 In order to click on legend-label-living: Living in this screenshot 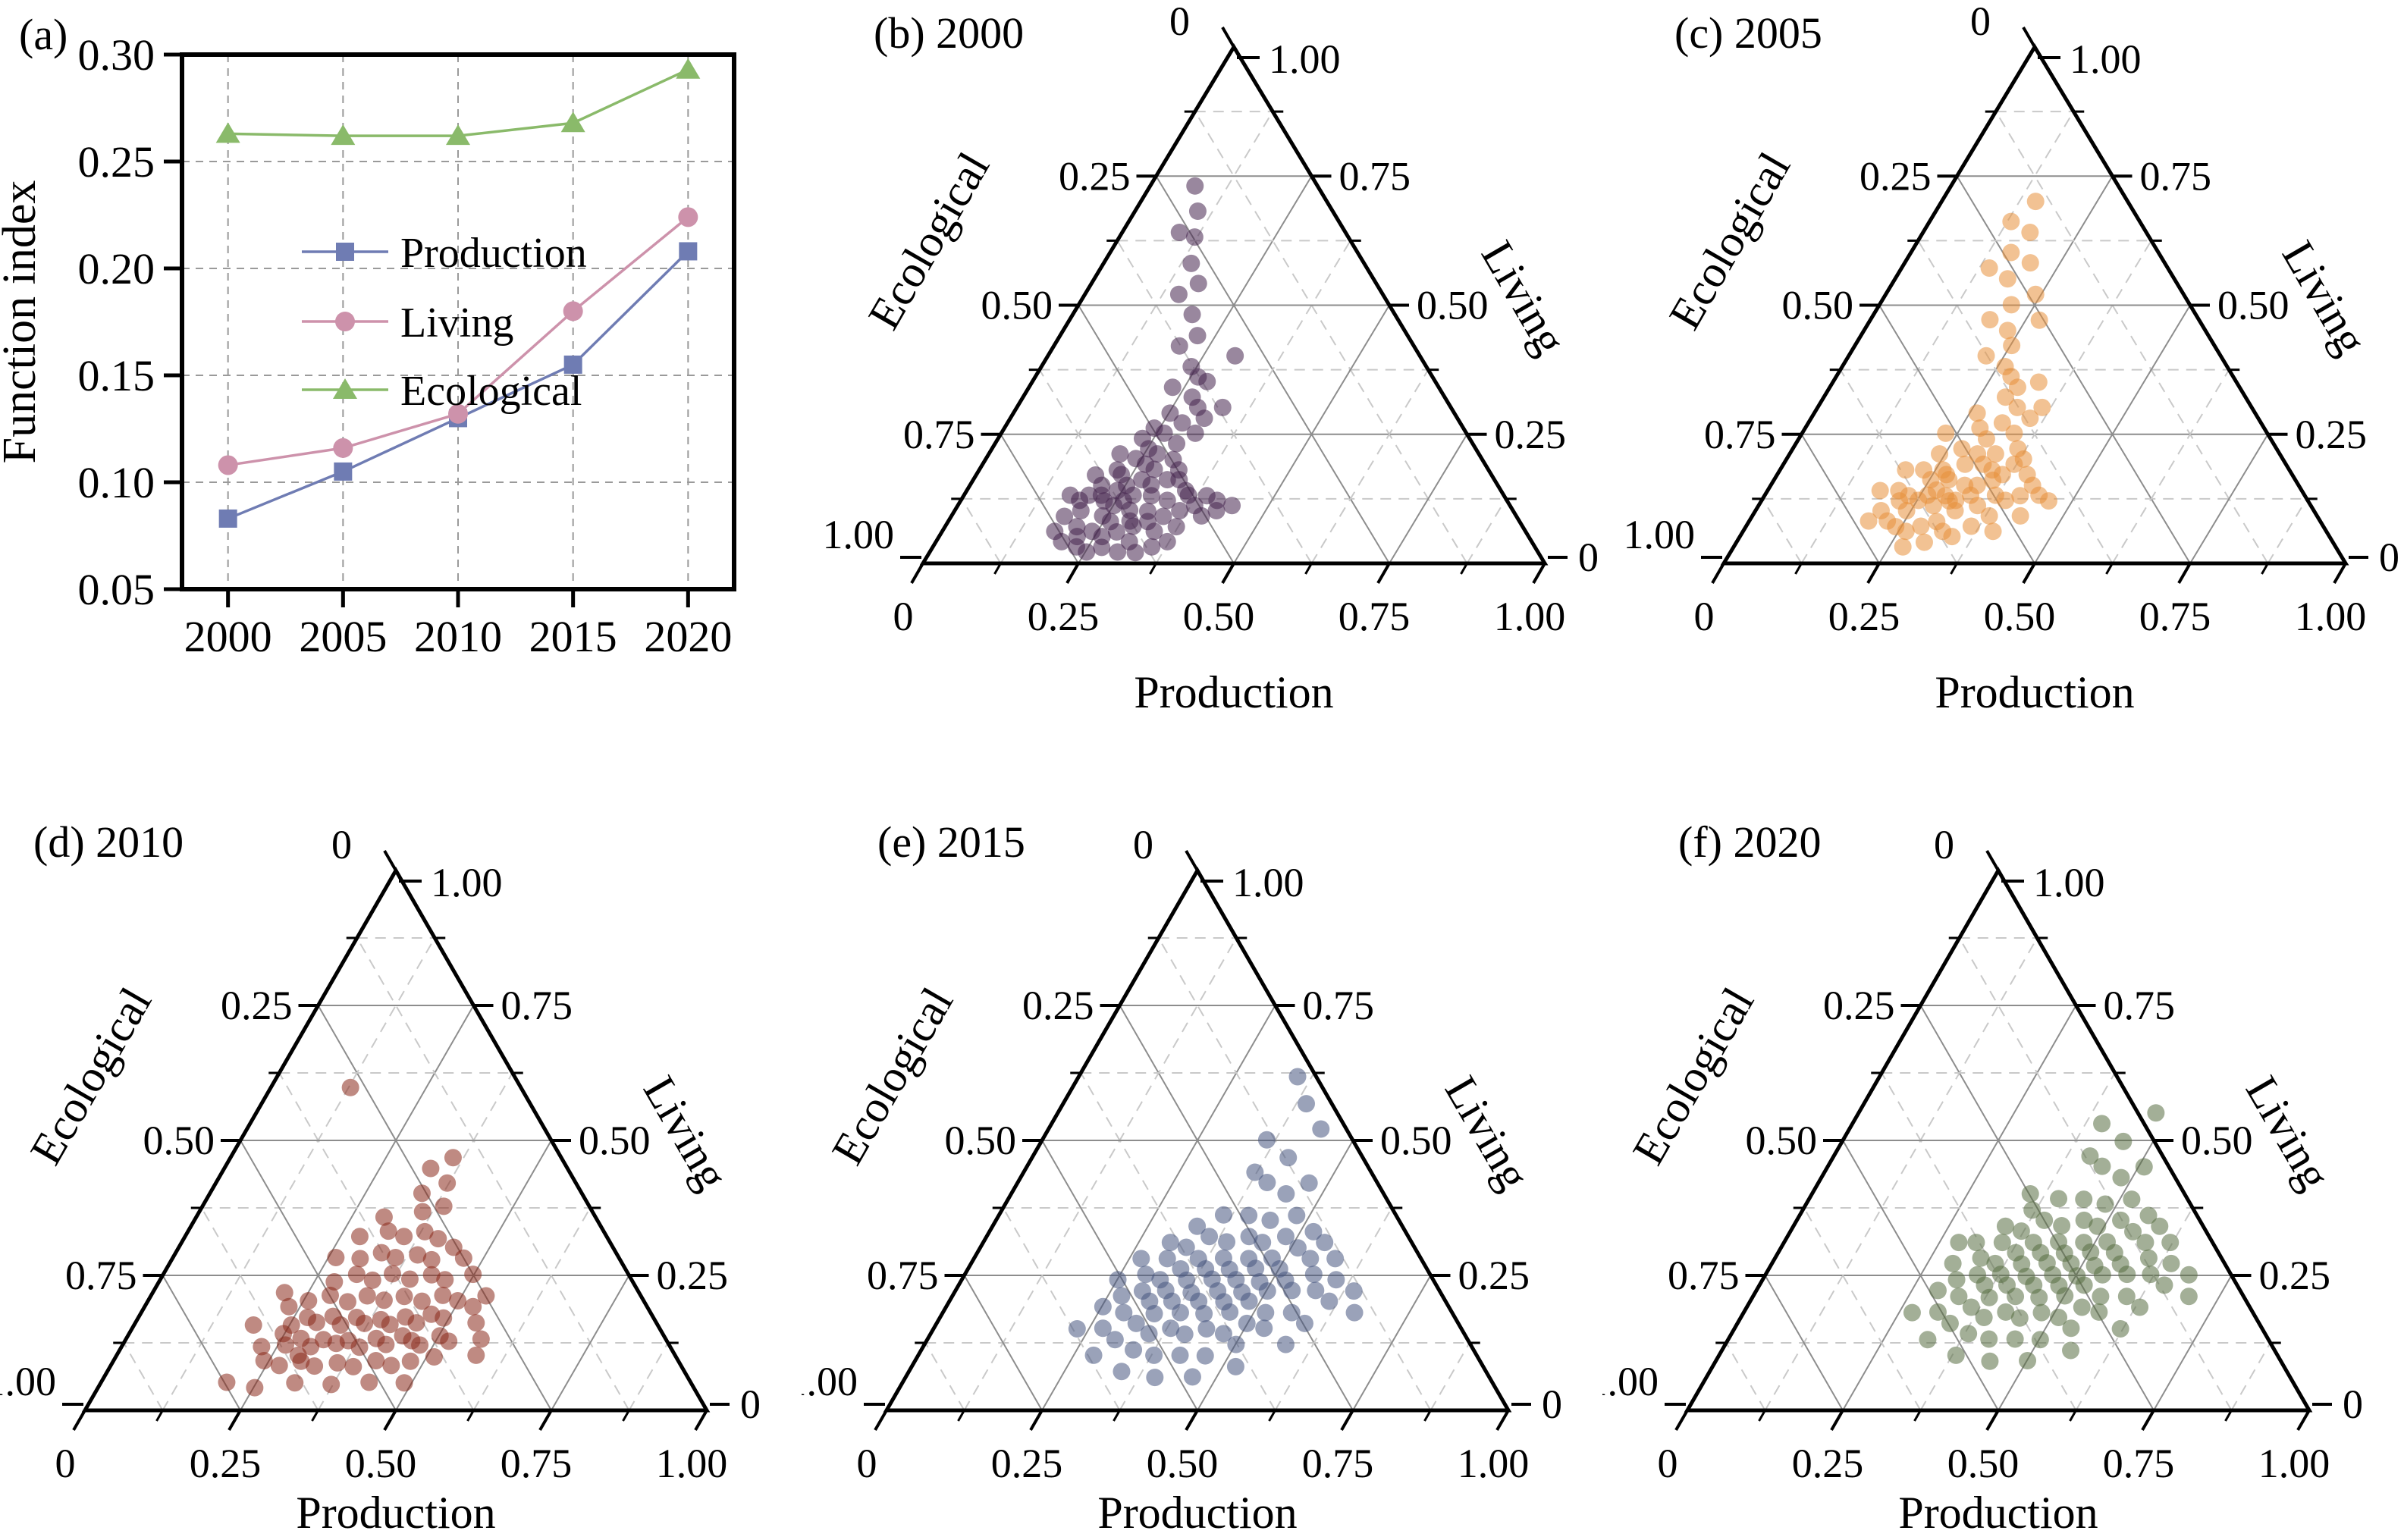, I will do `click(456, 324)`.